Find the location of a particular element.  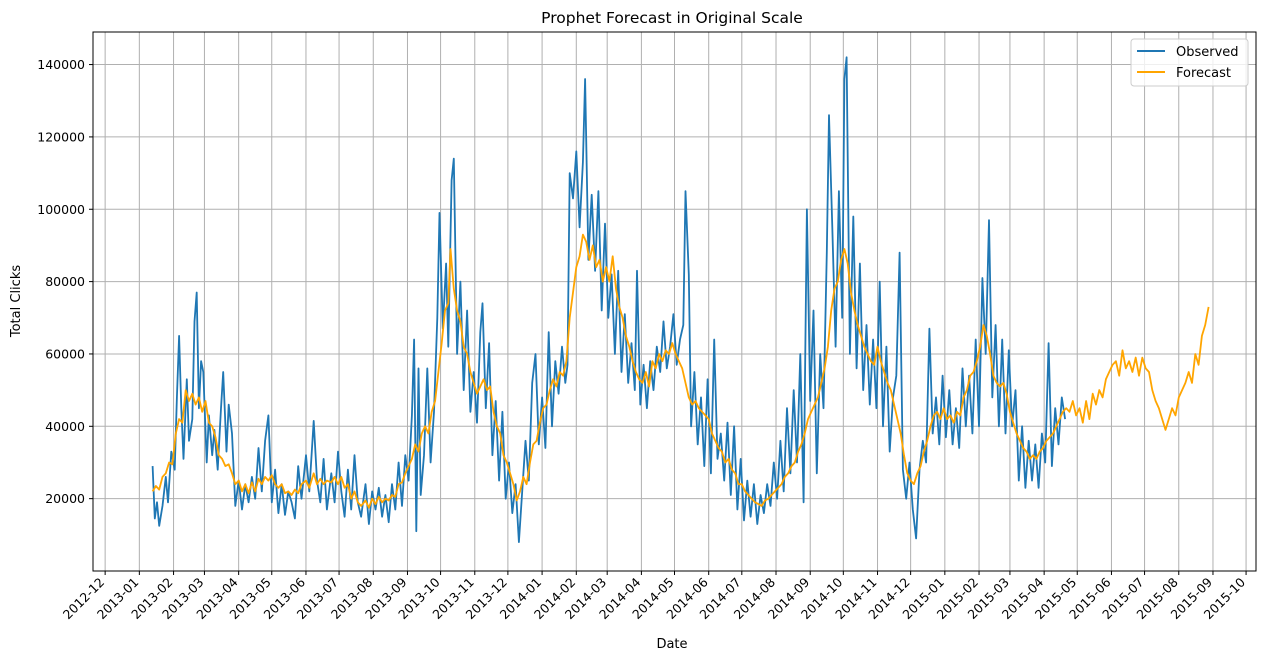

legend-label-forecast: Forecast is located at coordinates (1203, 73).